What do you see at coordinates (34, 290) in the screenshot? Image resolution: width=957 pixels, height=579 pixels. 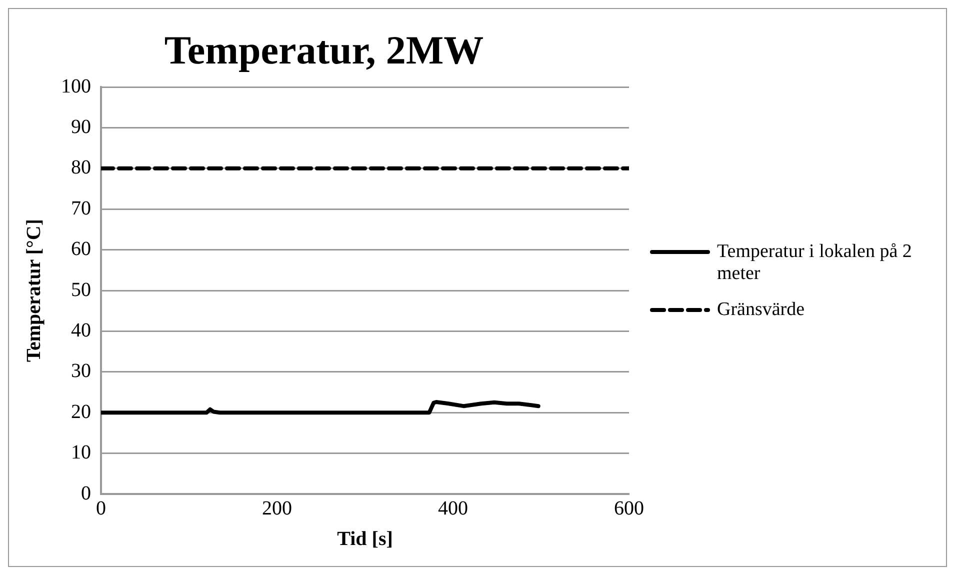 I see `y-axis-title: Temperatur [°C]` at bounding box center [34, 290].